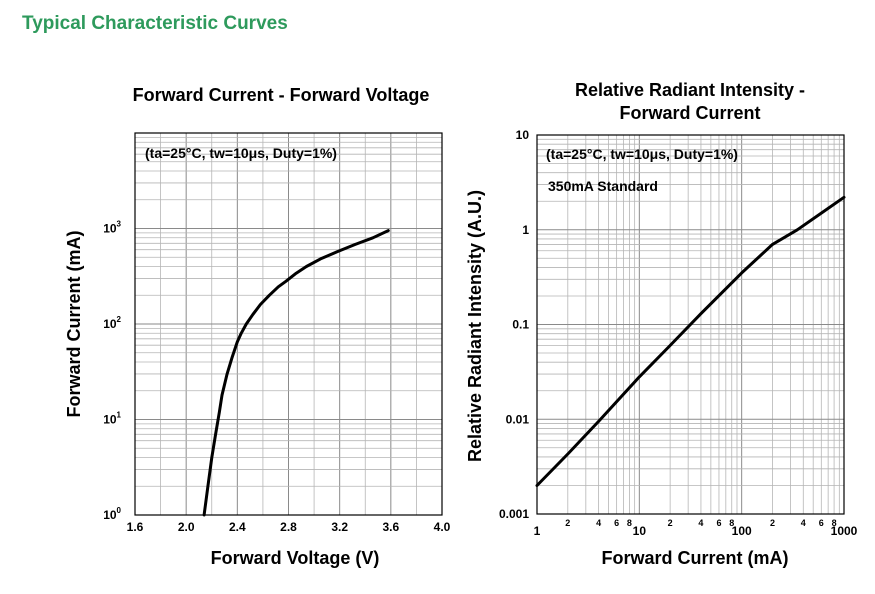  What do you see at coordinates (523, 135) in the screenshot?
I see `right-y-tick-label: 10` at bounding box center [523, 135].